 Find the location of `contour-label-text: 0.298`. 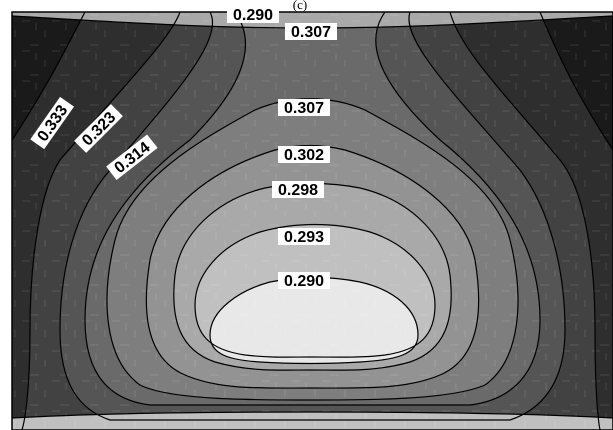

contour-label-text: 0.298 is located at coordinates (298, 190).